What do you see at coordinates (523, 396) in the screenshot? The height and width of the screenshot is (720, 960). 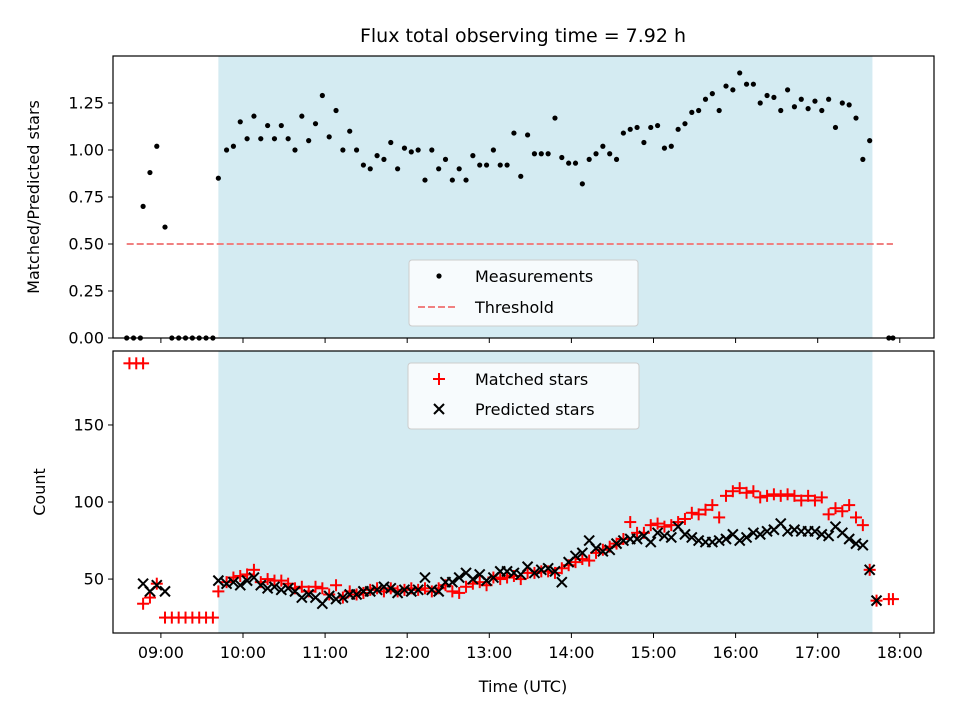 I see `bottom-legend: Matched stars Predicted stars` at bounding box center [523, 396].